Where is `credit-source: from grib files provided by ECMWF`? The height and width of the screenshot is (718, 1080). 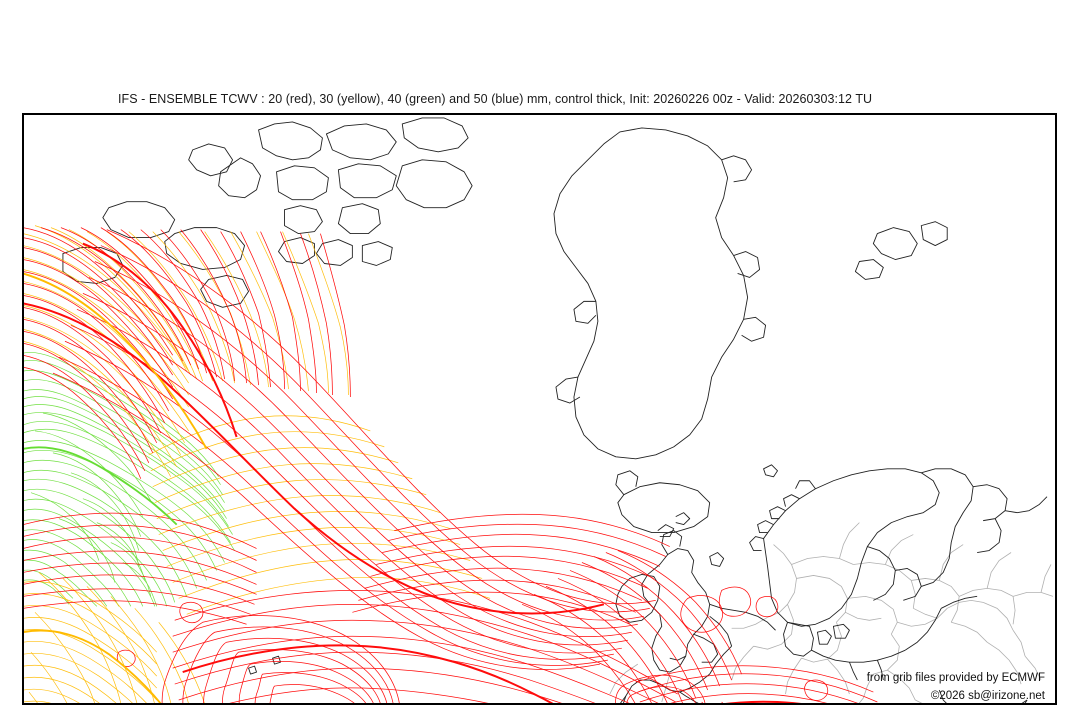
credit-source: from grib files provided by ECMWF is located at coordinates (955, 678).